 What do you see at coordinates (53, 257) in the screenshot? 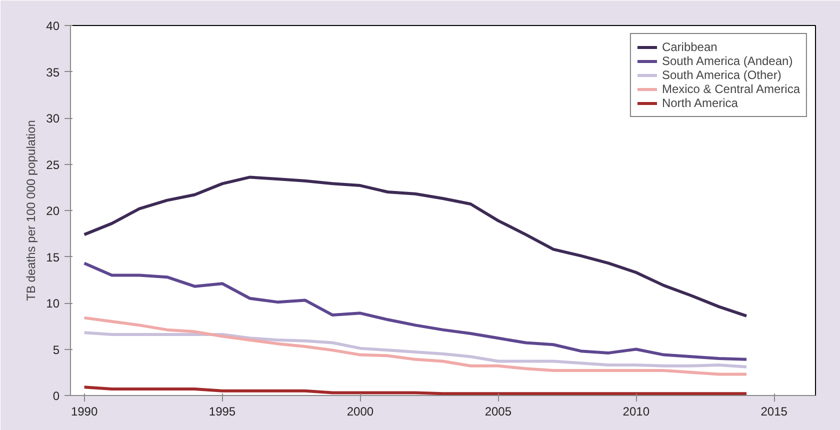
I see `y-tick-label: 15` at bounding box center [53, 257].